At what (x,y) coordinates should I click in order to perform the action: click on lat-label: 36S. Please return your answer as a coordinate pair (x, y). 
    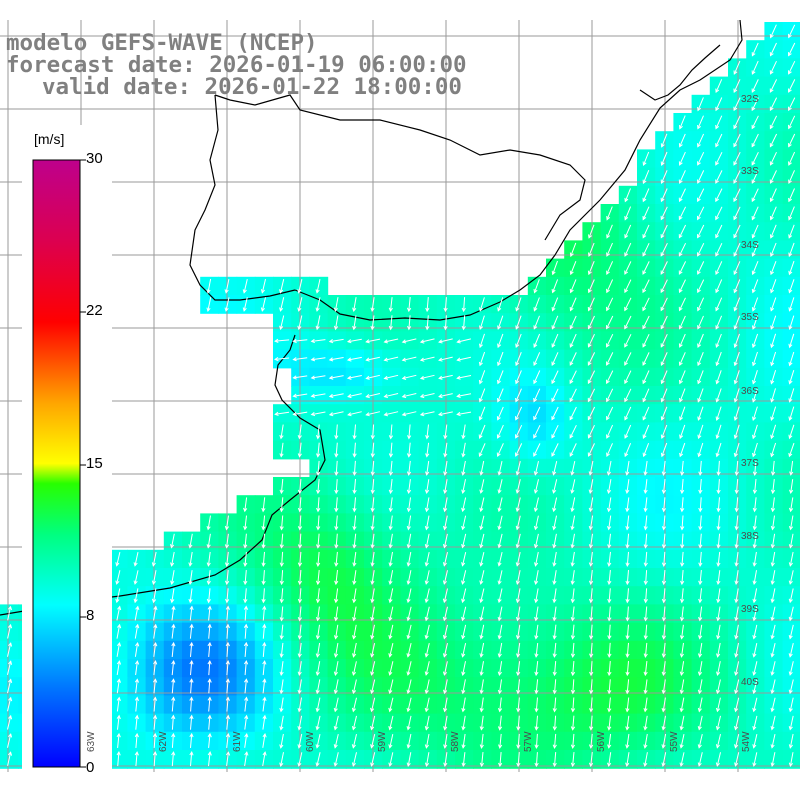
    Looking at the image, I should click on (750, 391).